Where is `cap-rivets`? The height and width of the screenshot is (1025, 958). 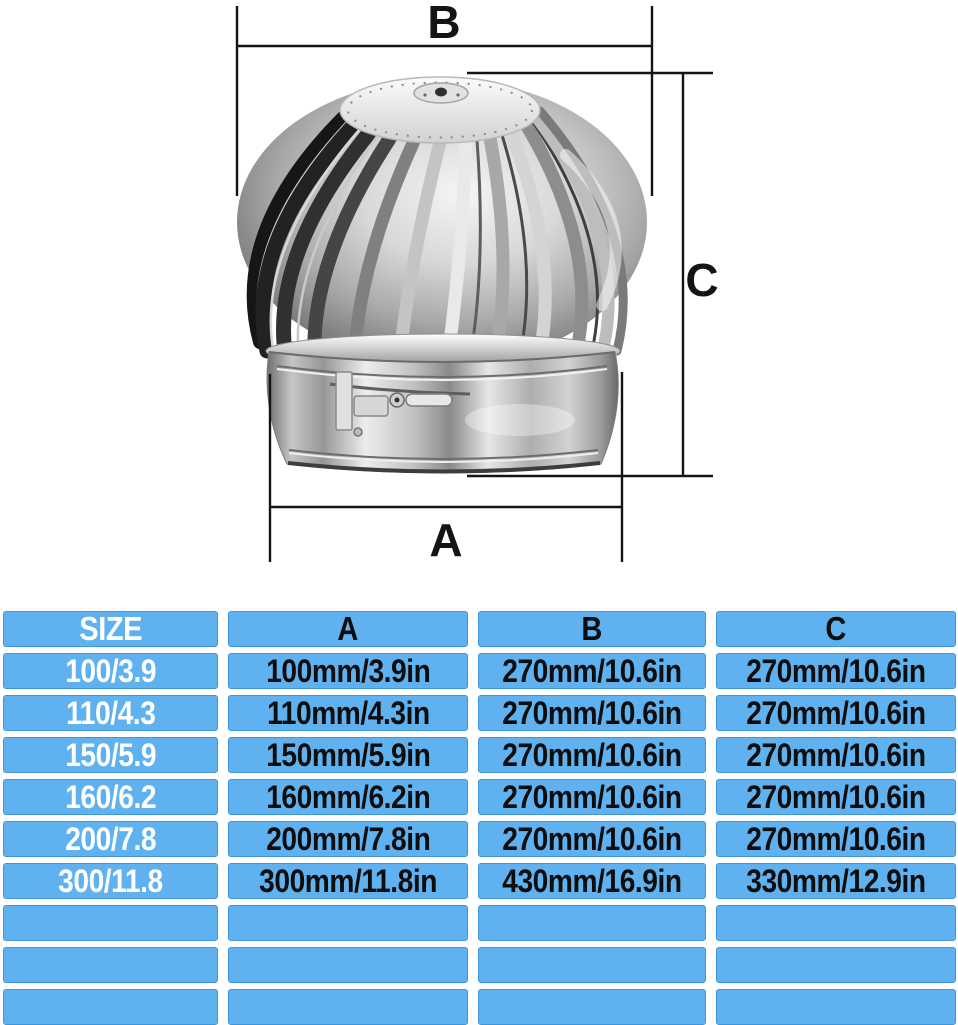 cap-rivets is located at coordinates (440, 110).